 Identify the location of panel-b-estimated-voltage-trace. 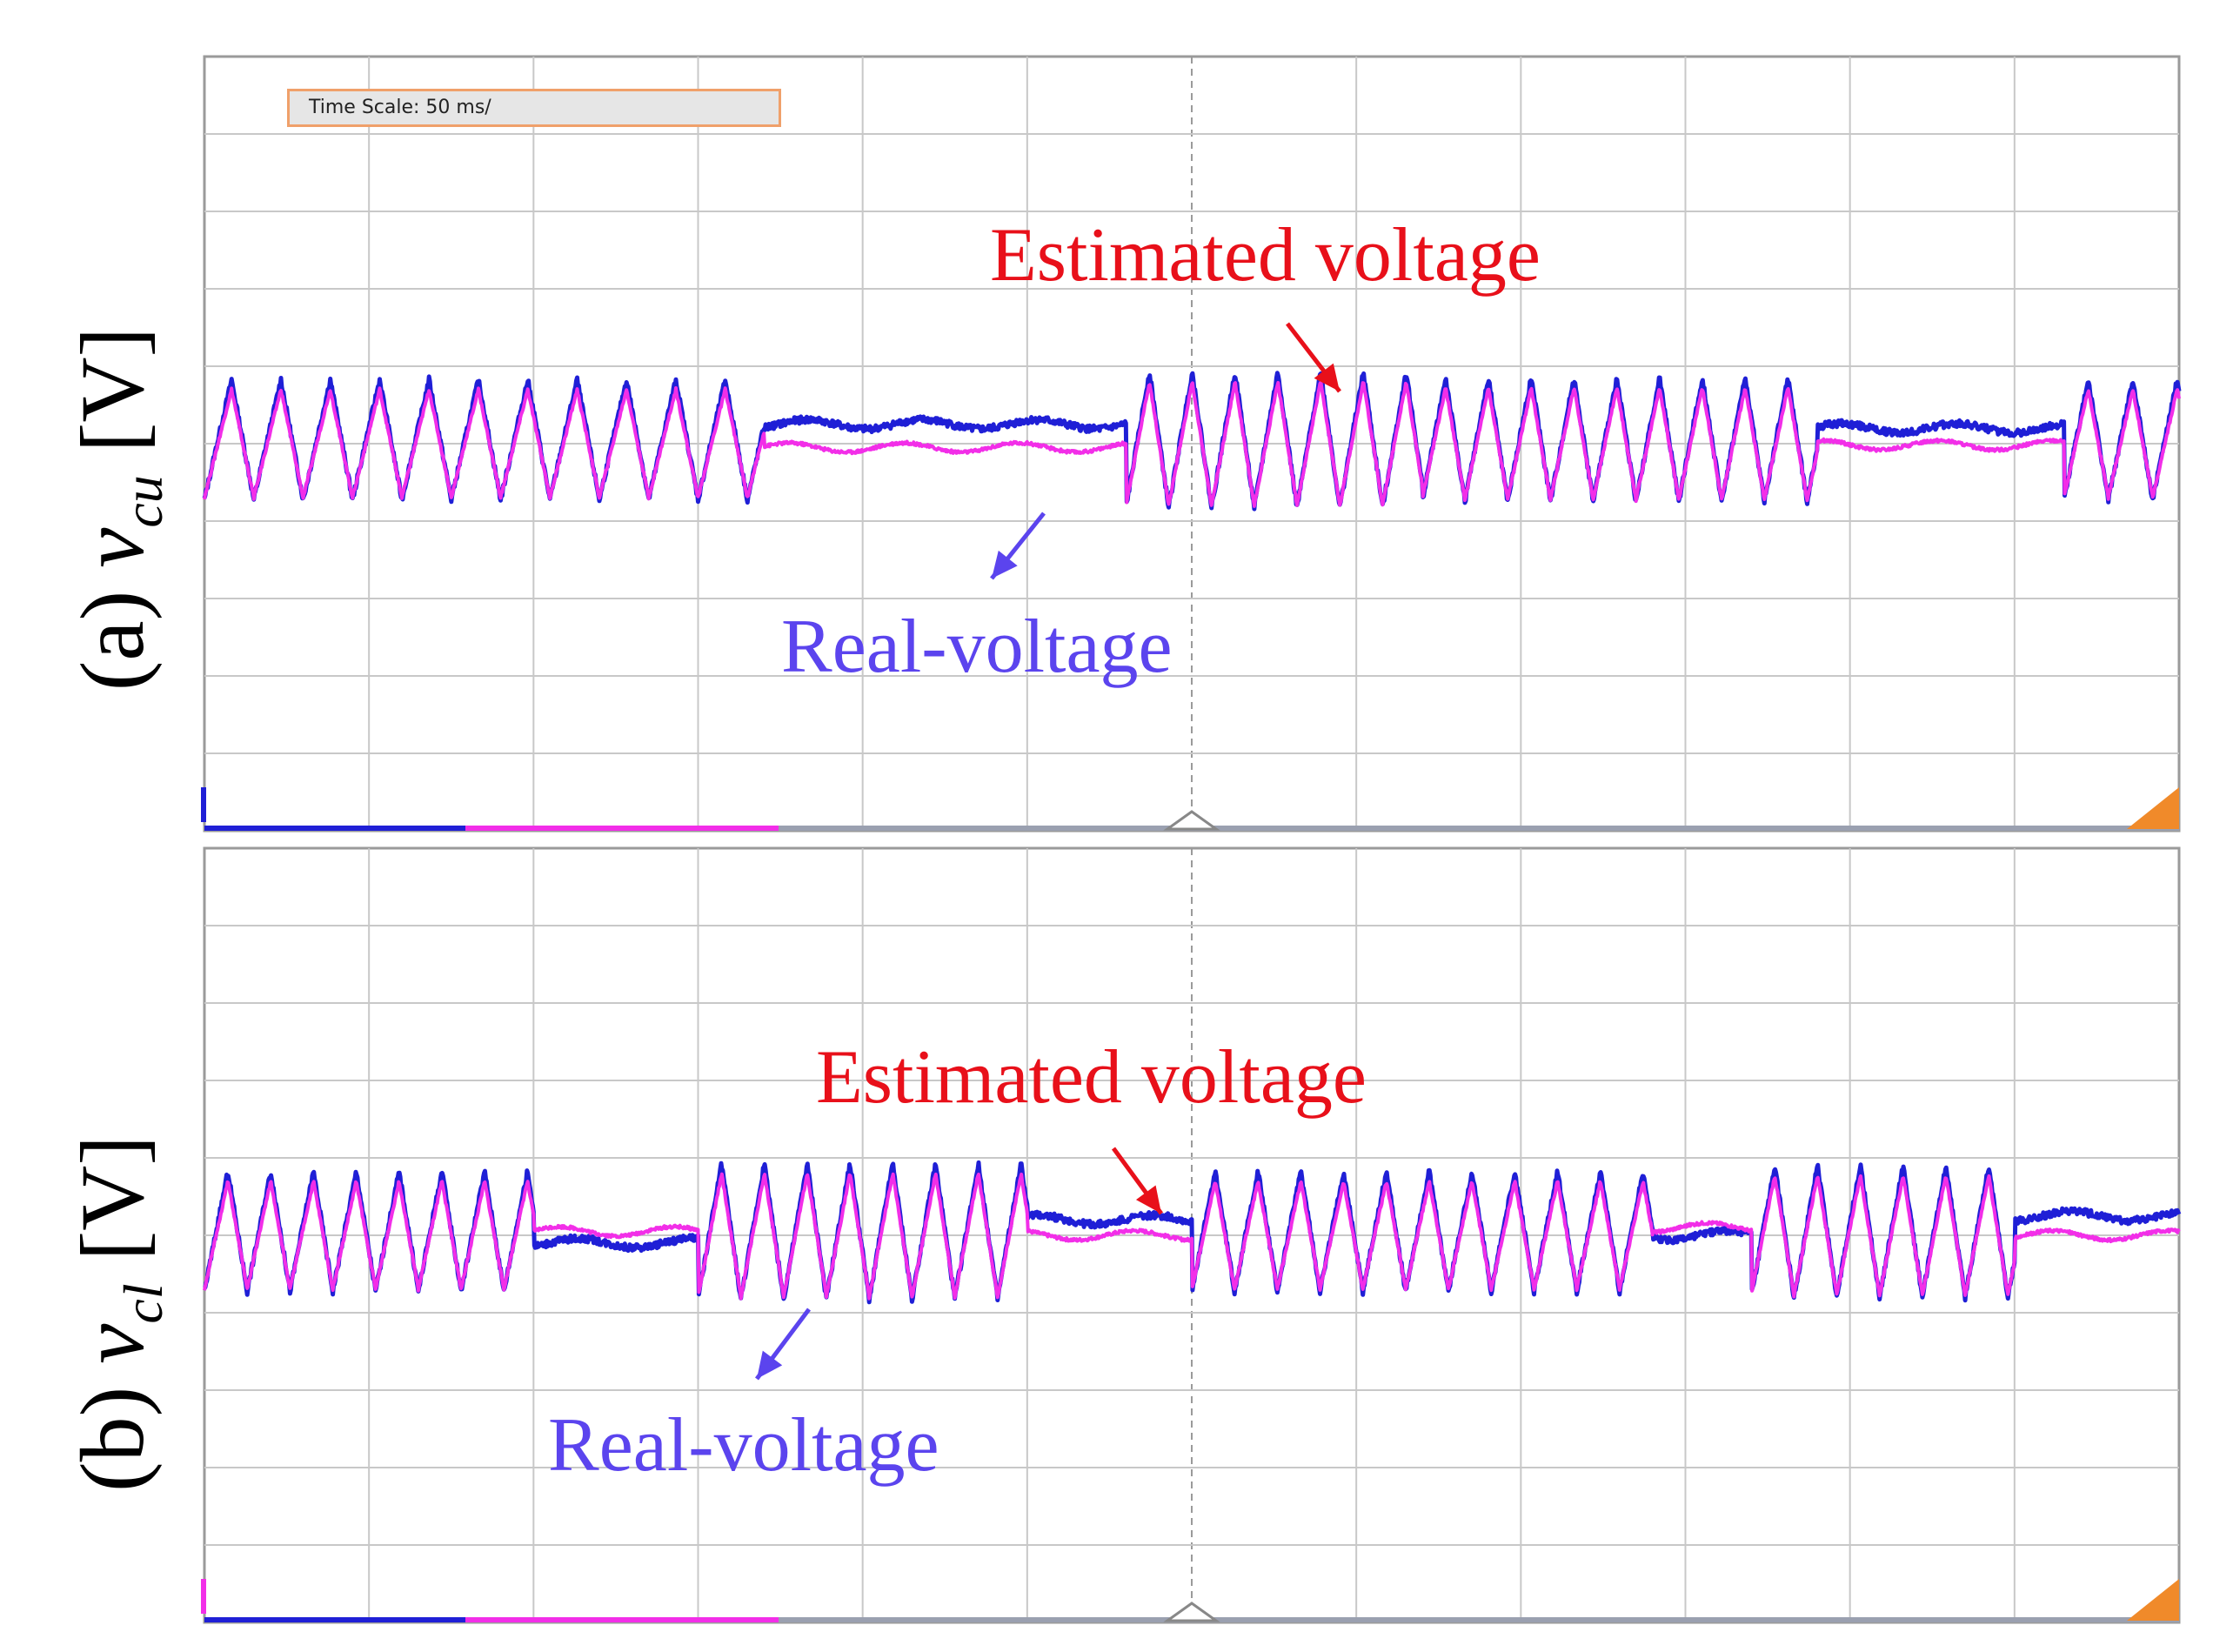
(1192, 1236).